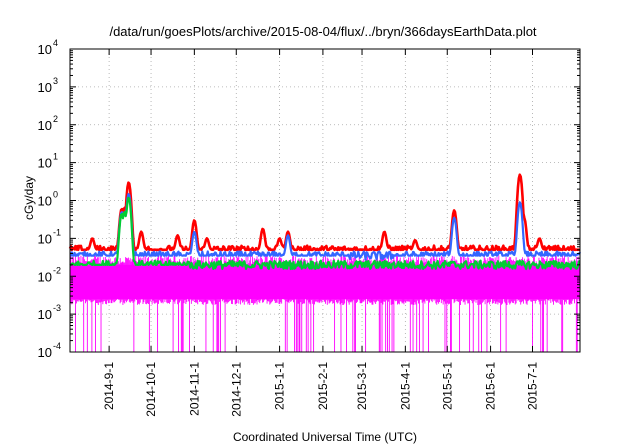 This screenshot has width=640, height=448. I want to click on y-tick-label: 10 -2, so click(49, 274).